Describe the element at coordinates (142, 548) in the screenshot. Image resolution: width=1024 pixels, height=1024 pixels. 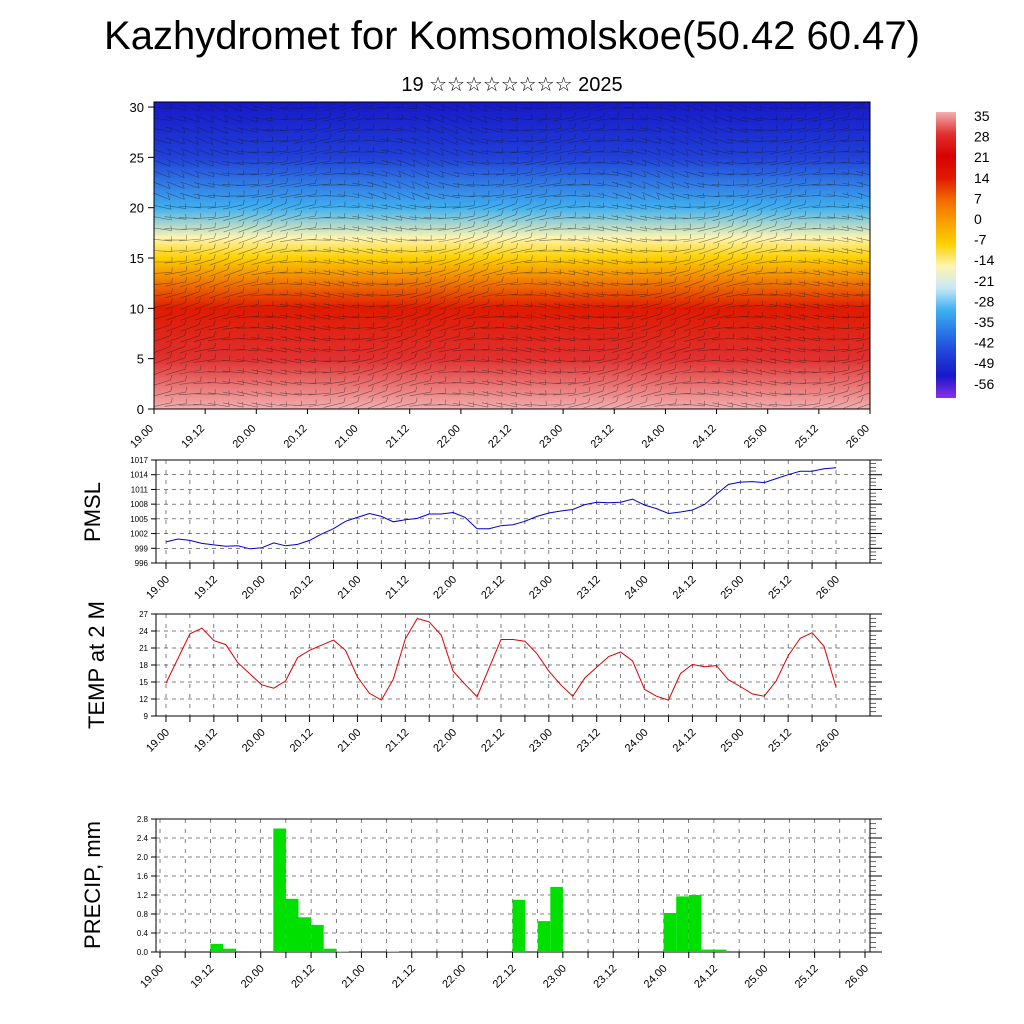
I see `y-tick-label: 999` at that location.